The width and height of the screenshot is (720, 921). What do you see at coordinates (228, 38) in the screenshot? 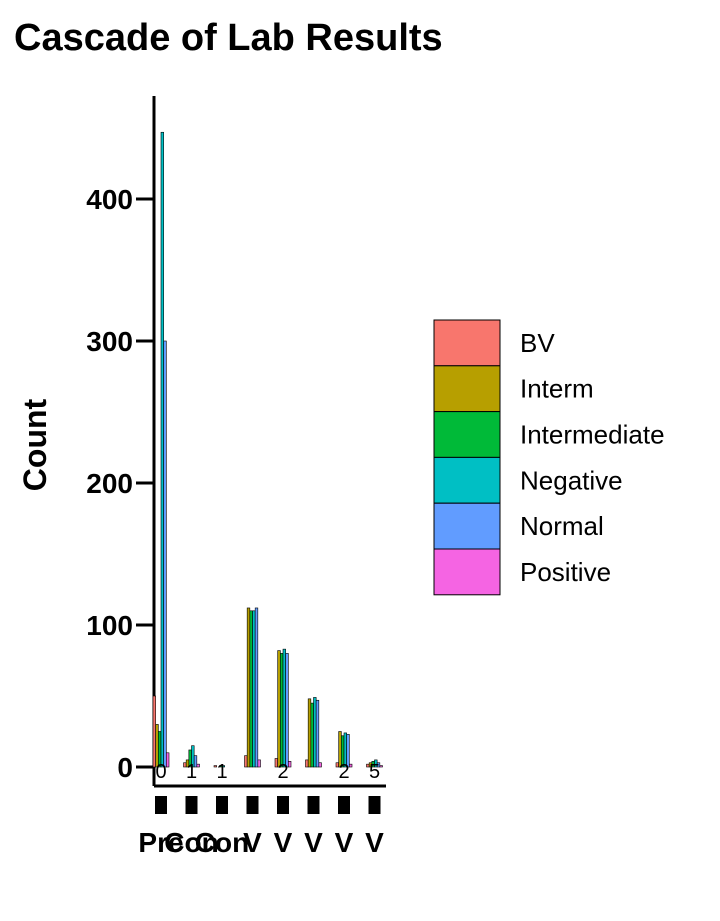
I see `chart-title: Cascade of Lab Results` at bounding box center [228, 38].